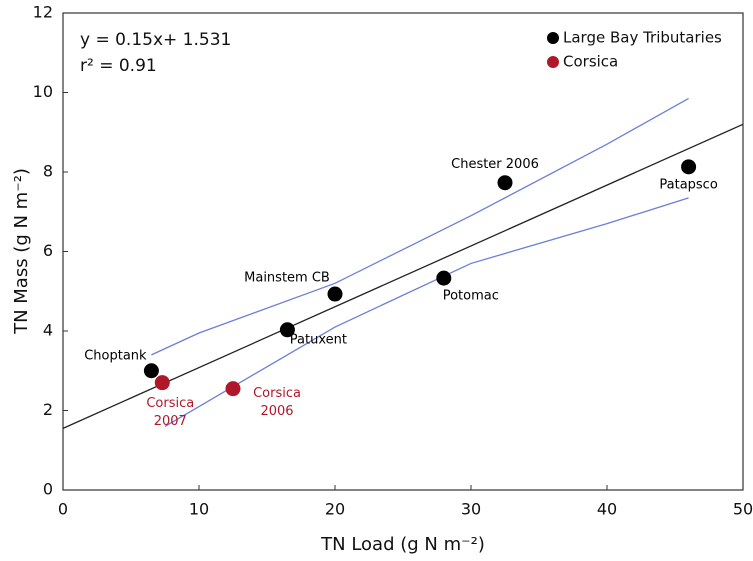 Image resolution: width=753 pixels, height=561 pixels. Describe the element at coordinates (743, 509) in the screenshot. I see `x-tick-label: 50` at that location.